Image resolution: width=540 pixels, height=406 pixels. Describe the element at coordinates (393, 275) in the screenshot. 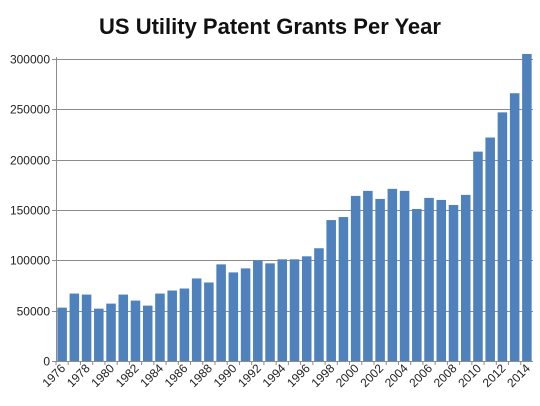

I see `bar-2003` at that location.